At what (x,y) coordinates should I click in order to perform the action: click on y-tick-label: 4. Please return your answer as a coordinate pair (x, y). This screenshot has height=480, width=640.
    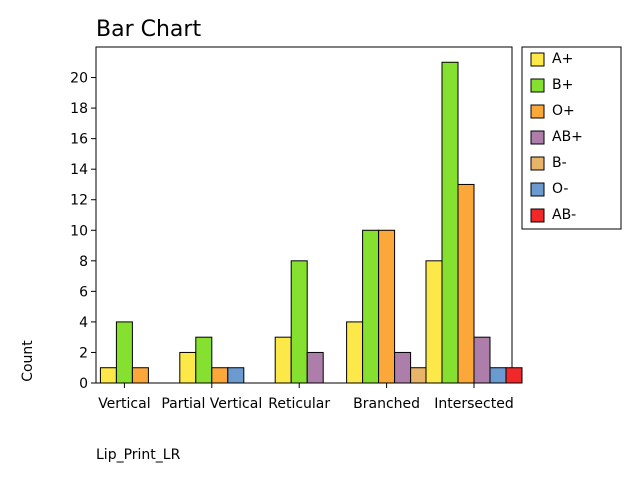
    Looking at the image, I should click on (83, 323).